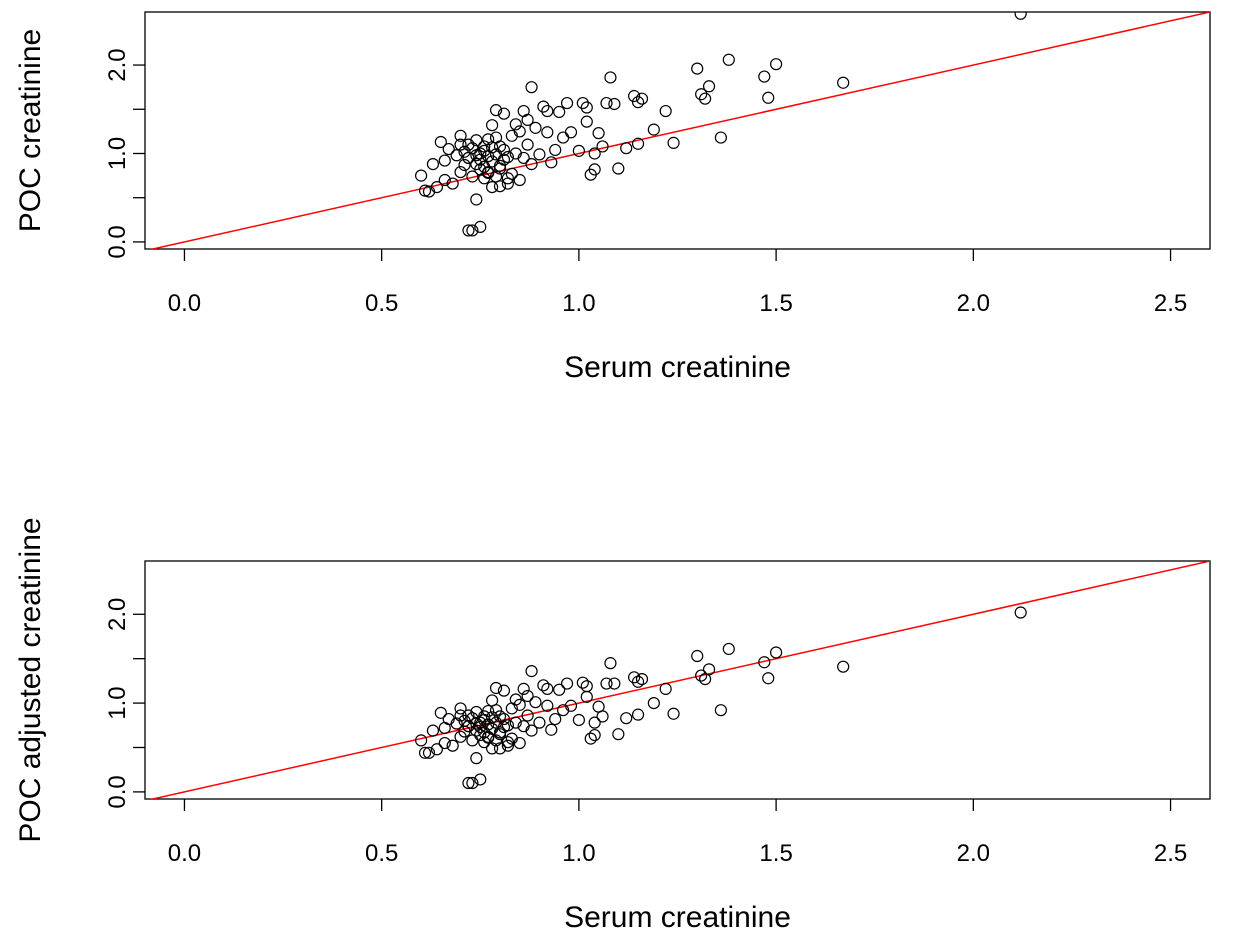 Image resolution: width=1243 pixels, height=932 pixels. I want to click on x-tick-label: 1.5, so click(775, 303).